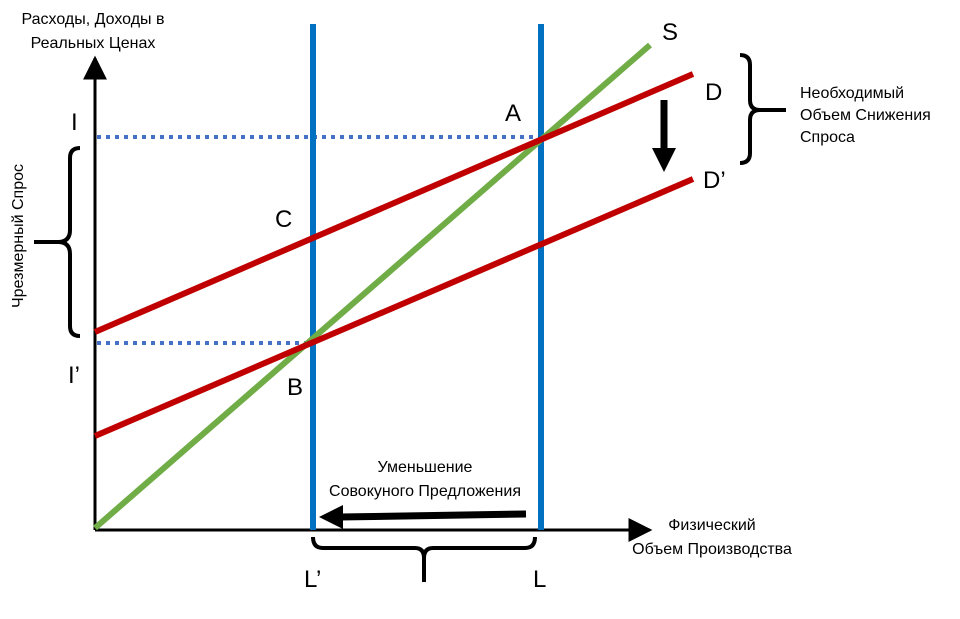  Describe the element at coordinates (331, 517) in the screenshot. I see `supply-decrease-arrow-icon` at that location.